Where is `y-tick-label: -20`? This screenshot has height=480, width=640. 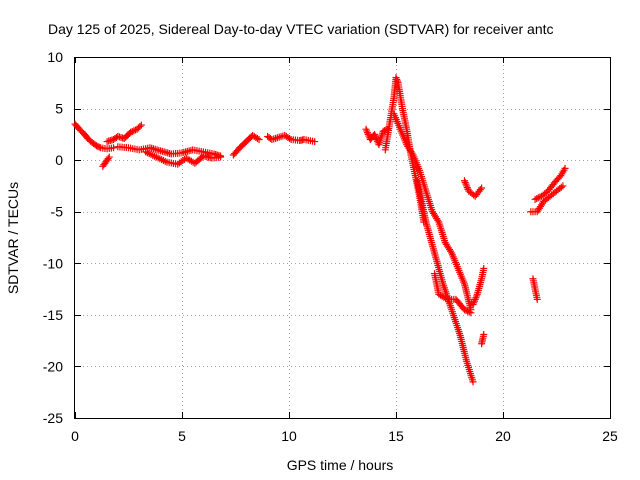 y-tick-label: -20 is located at coordinates (53, 366).